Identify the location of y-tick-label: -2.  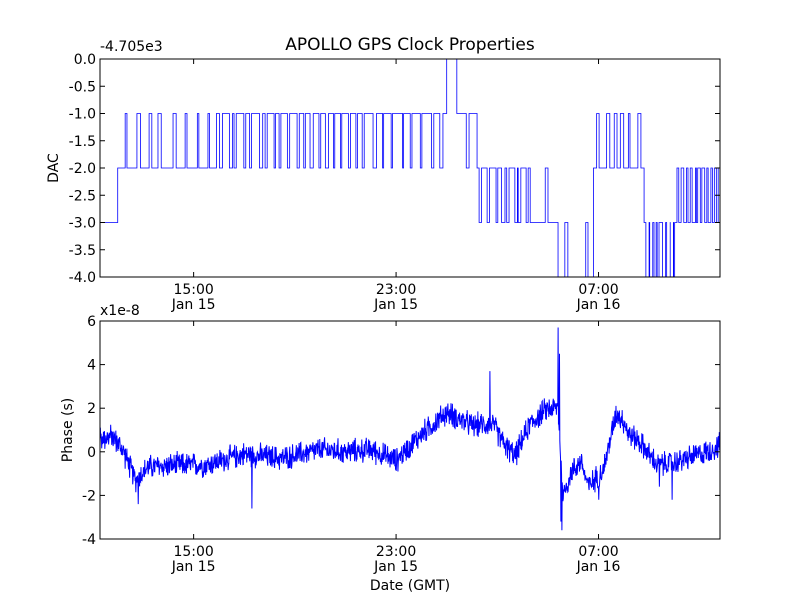
(89, 496).